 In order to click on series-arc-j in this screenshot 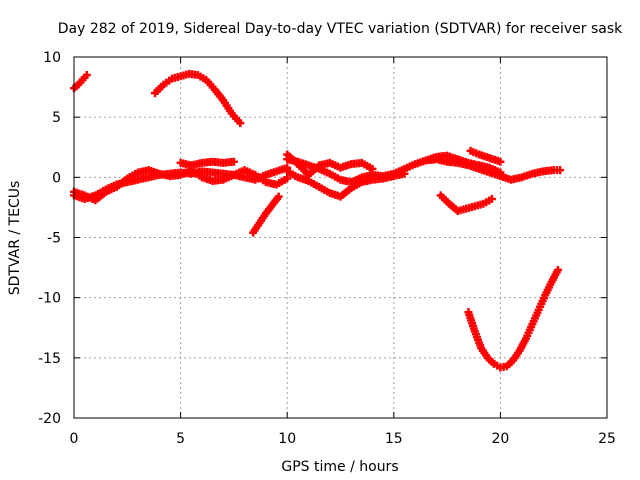, I will do `click(463, 164)`.